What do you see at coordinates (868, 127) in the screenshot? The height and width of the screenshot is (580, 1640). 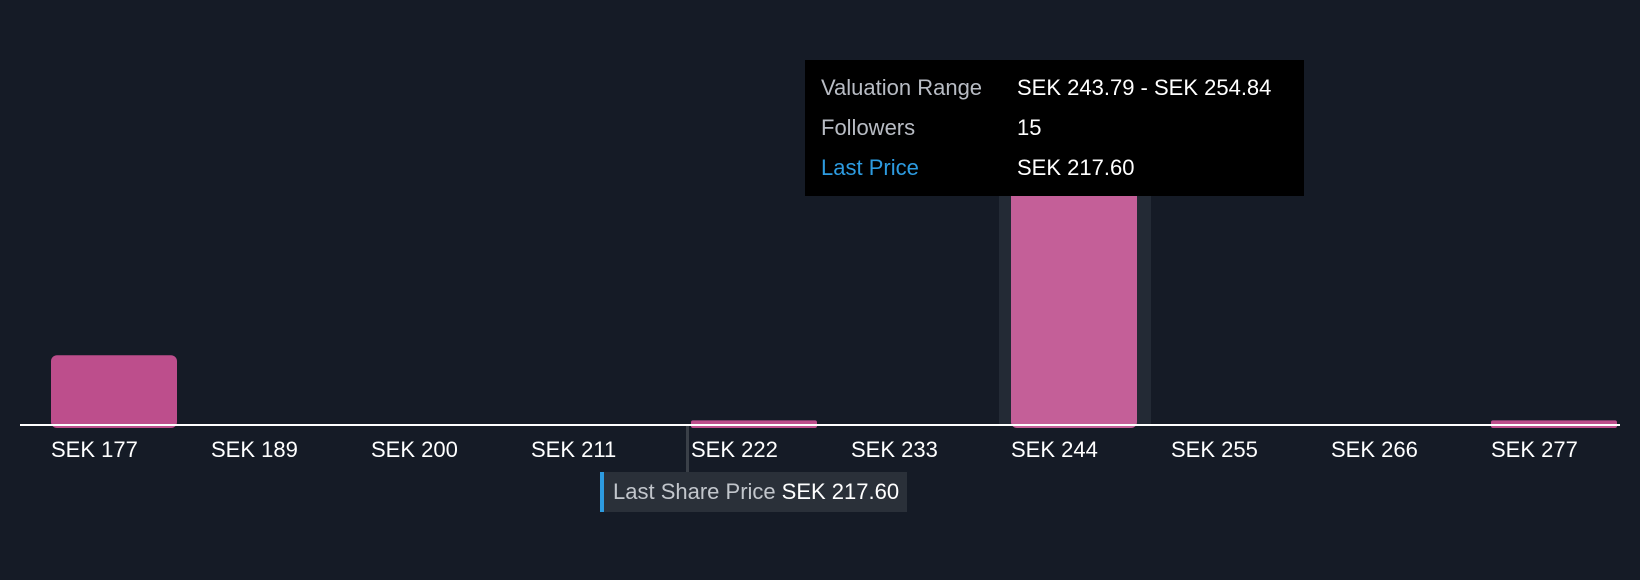 I see `tooltip-followers-label: Followers` at bounding box center [868, 127].